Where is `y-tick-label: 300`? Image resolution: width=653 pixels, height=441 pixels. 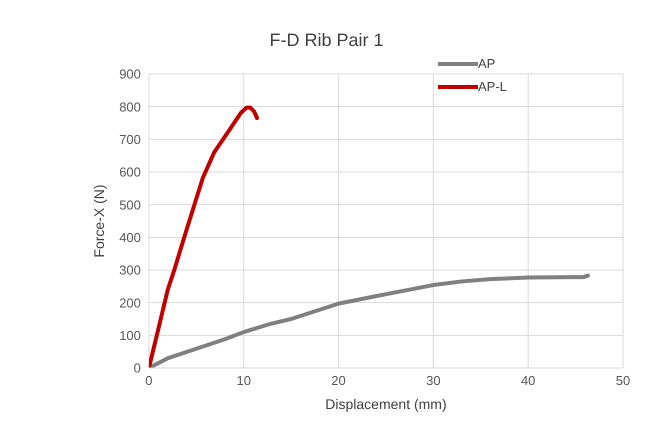 y-tick-label: 300 is located at coordinates (130, 270).